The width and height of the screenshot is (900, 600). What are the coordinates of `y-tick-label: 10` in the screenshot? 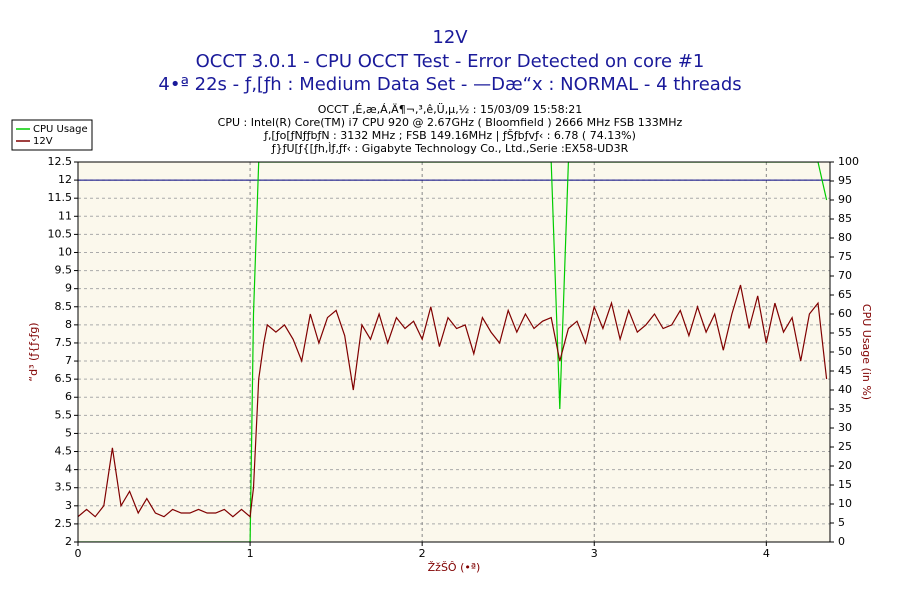 It's located at (65, 251).